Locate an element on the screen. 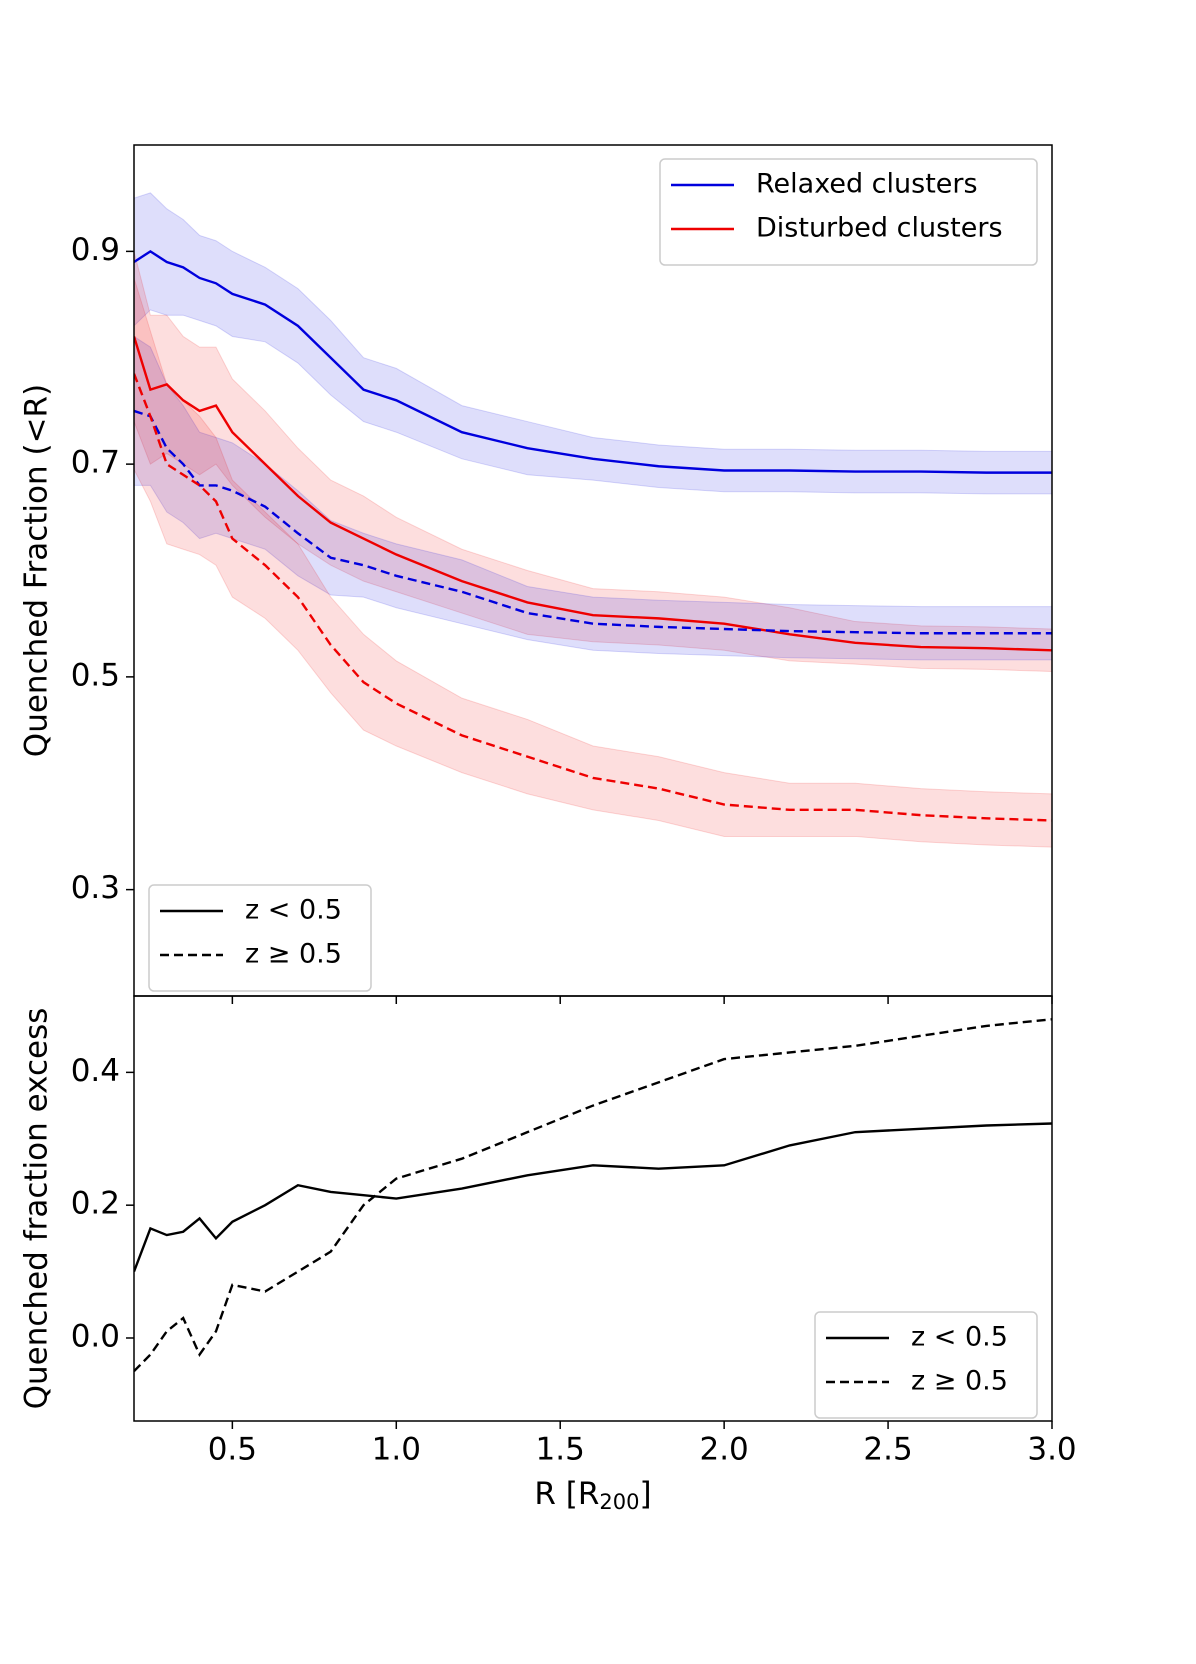 The image size is (1196, 1664). y-tick-label: 0.3 is located at coordinates (95, 888).